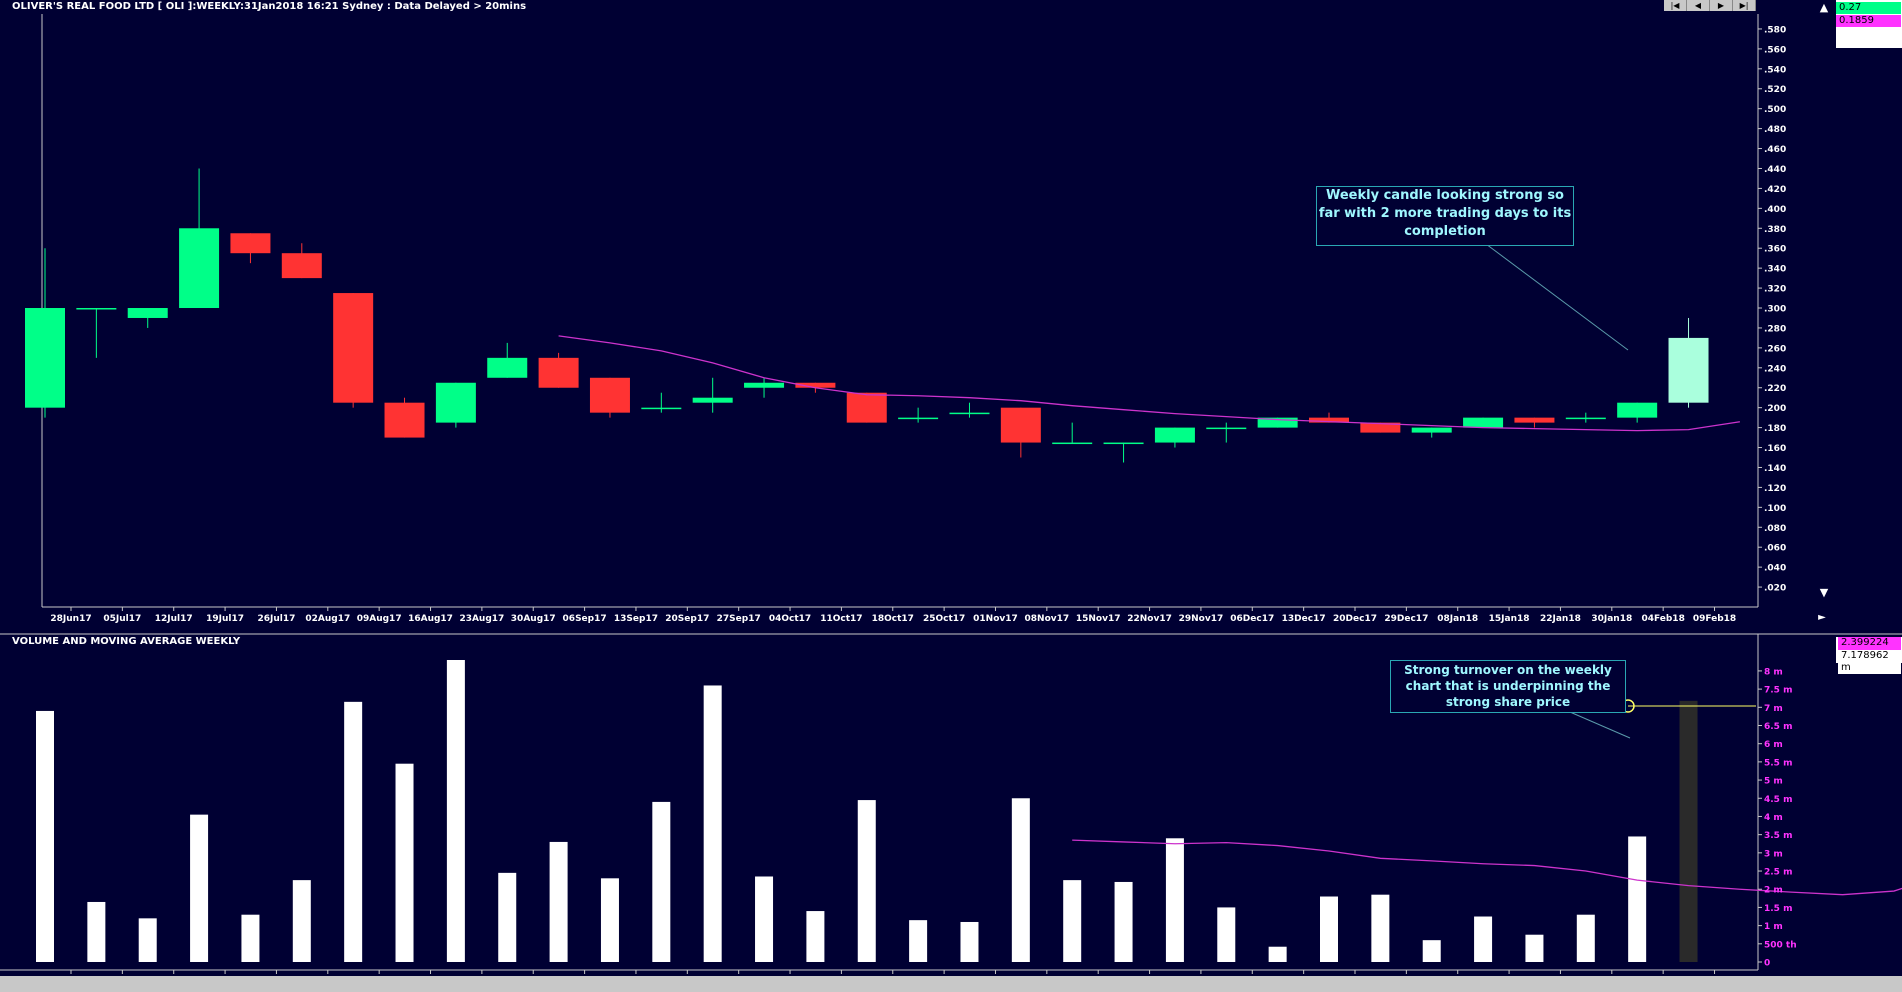  Describe the element at coordinates (585, 619) in the screenshot. I see `date-tick-label: 06Sep17` at that location.